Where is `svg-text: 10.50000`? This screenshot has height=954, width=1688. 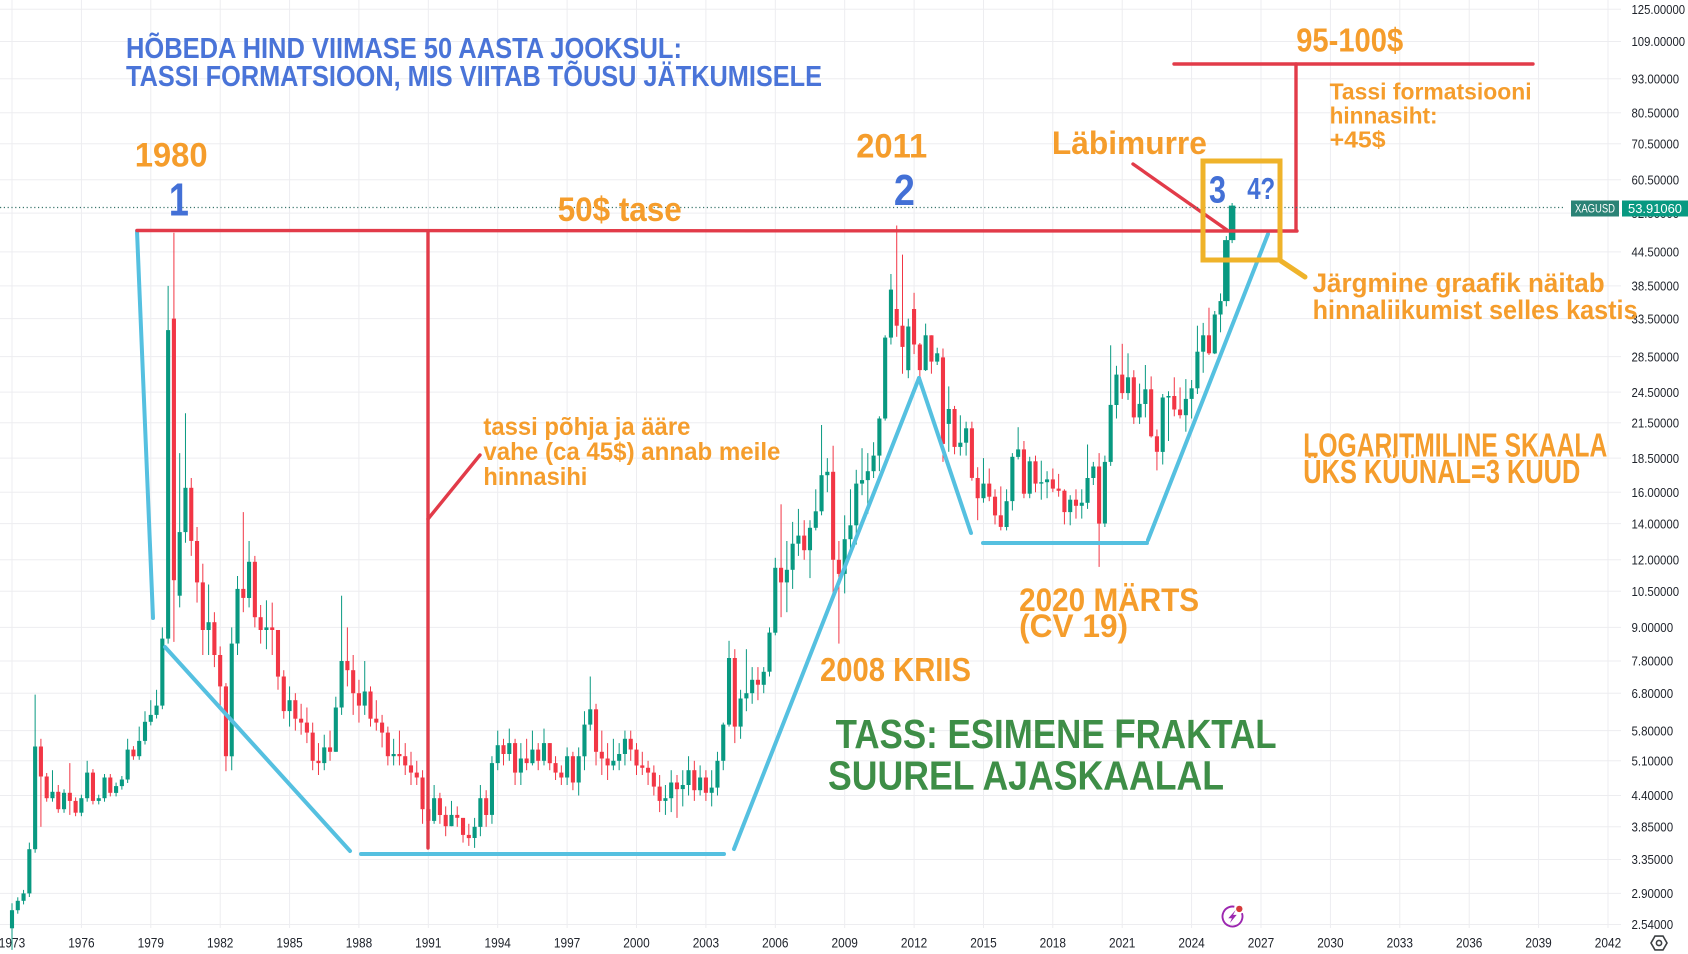 svg-text: 10.50000 is located at coordinates (1656, 591).